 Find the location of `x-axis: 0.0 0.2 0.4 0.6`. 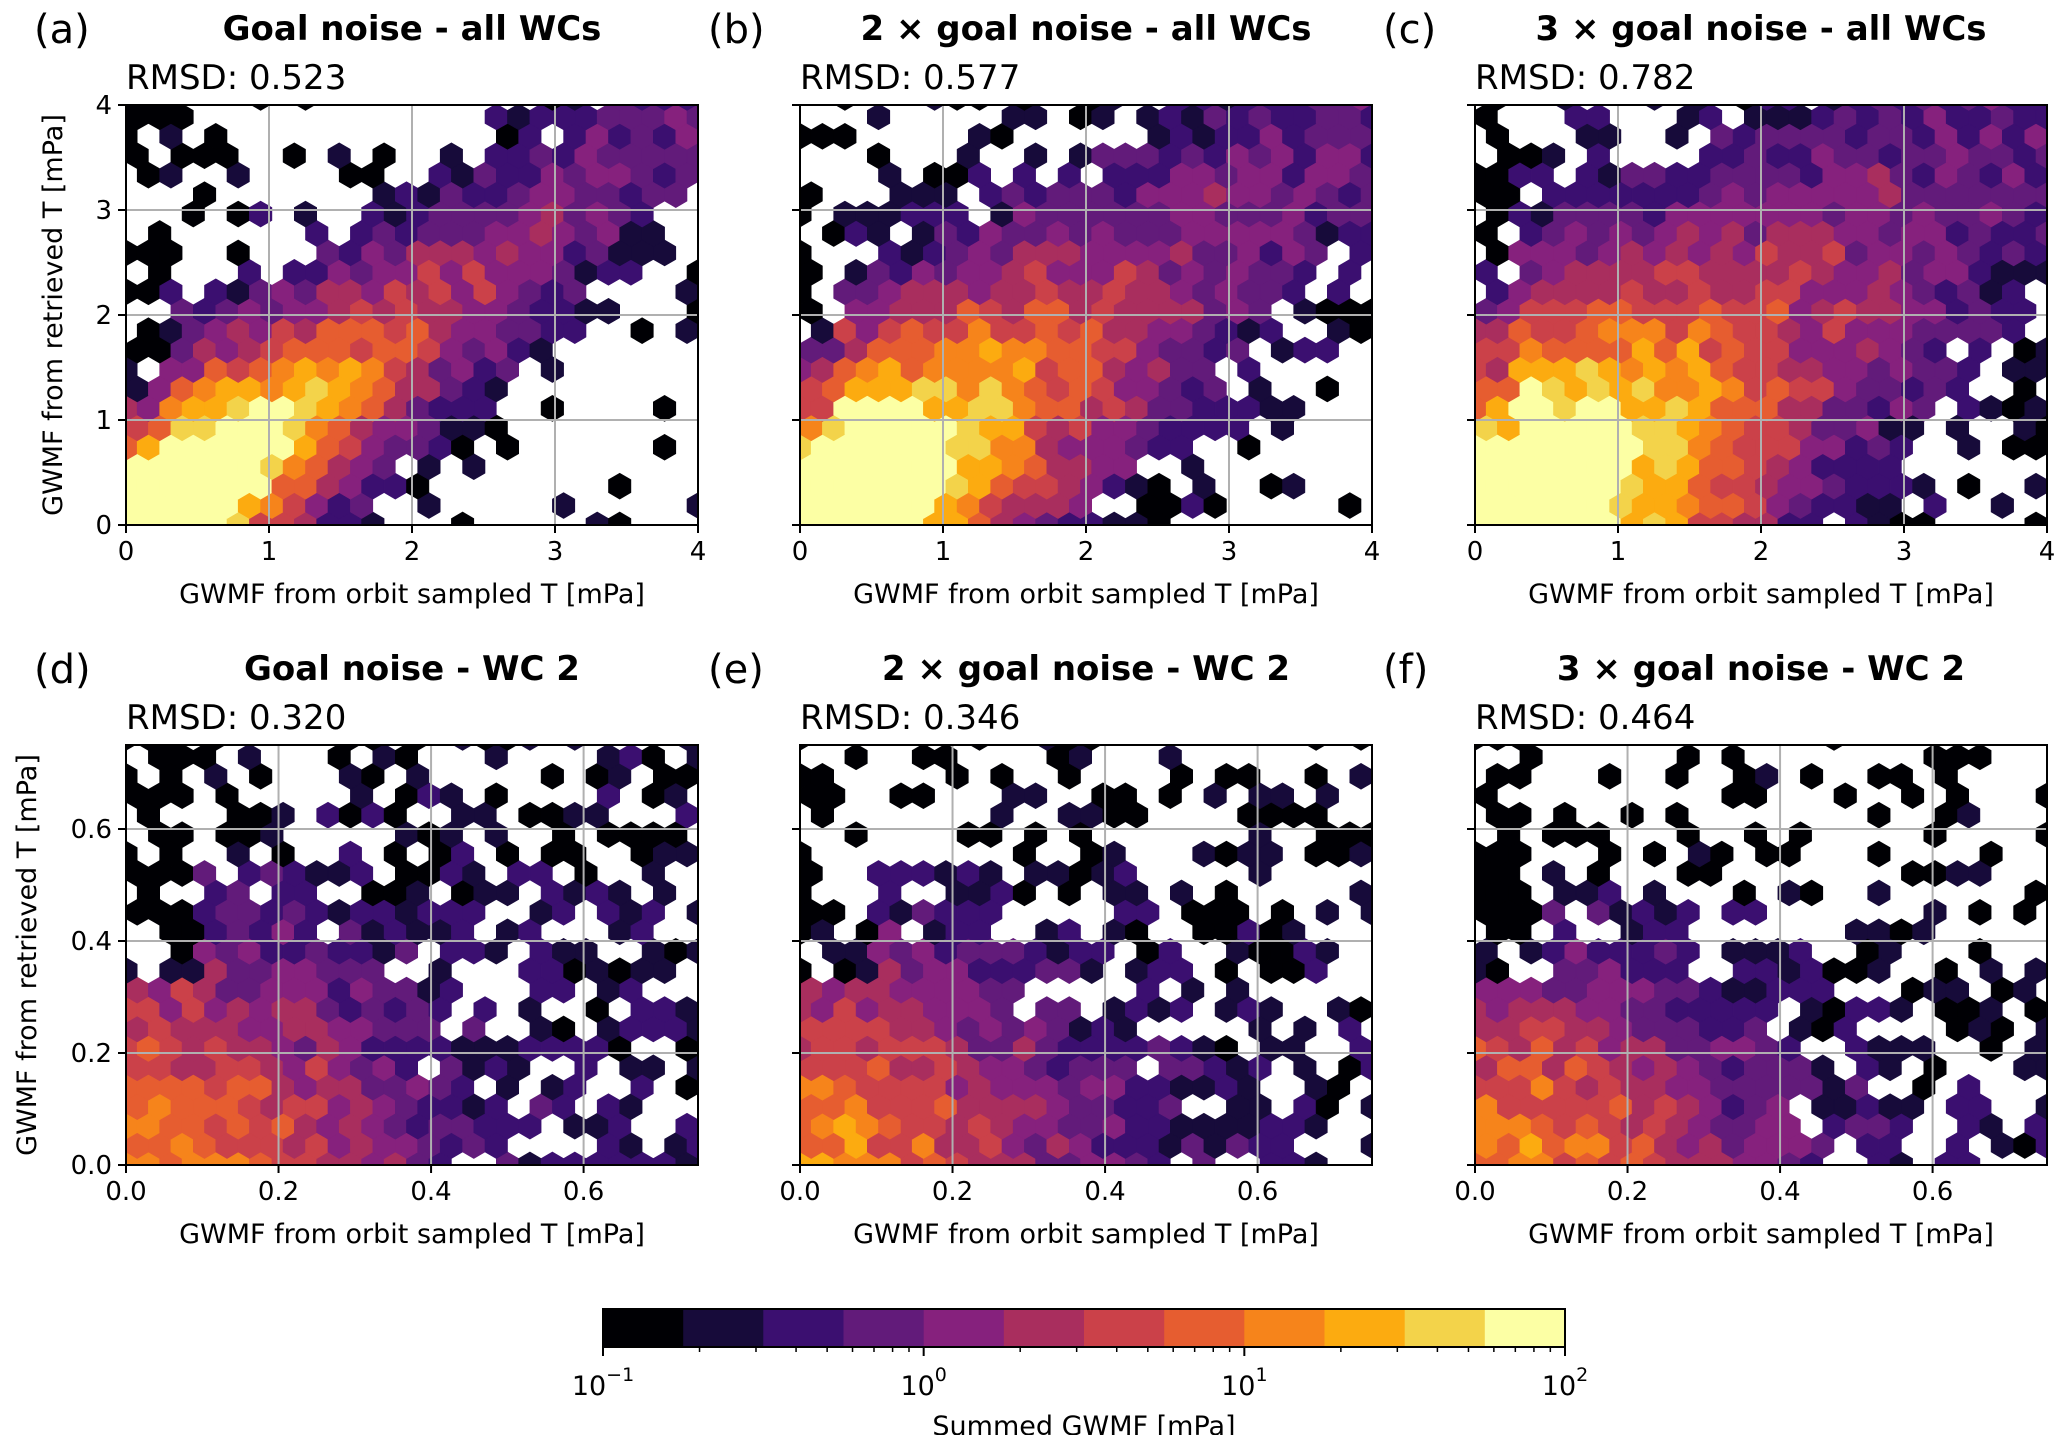

x-axis: 0.0 0.2 0.4 0.6 is located at coordinates (354, 1186).